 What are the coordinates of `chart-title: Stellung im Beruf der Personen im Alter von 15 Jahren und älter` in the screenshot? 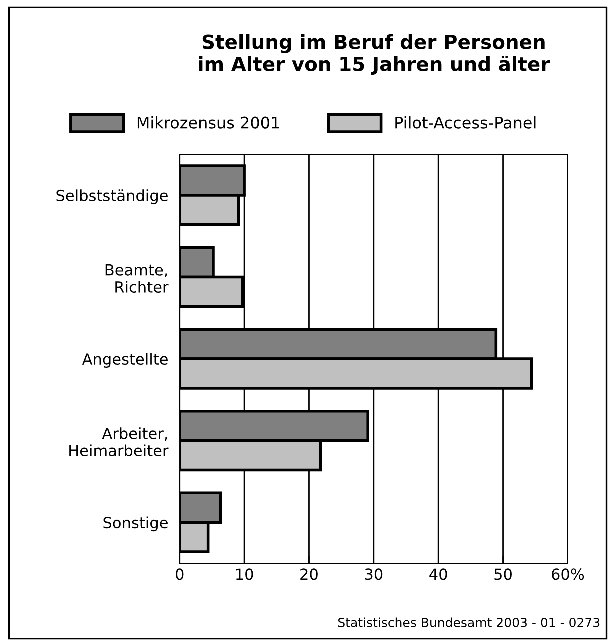 It's located at (374, 55).